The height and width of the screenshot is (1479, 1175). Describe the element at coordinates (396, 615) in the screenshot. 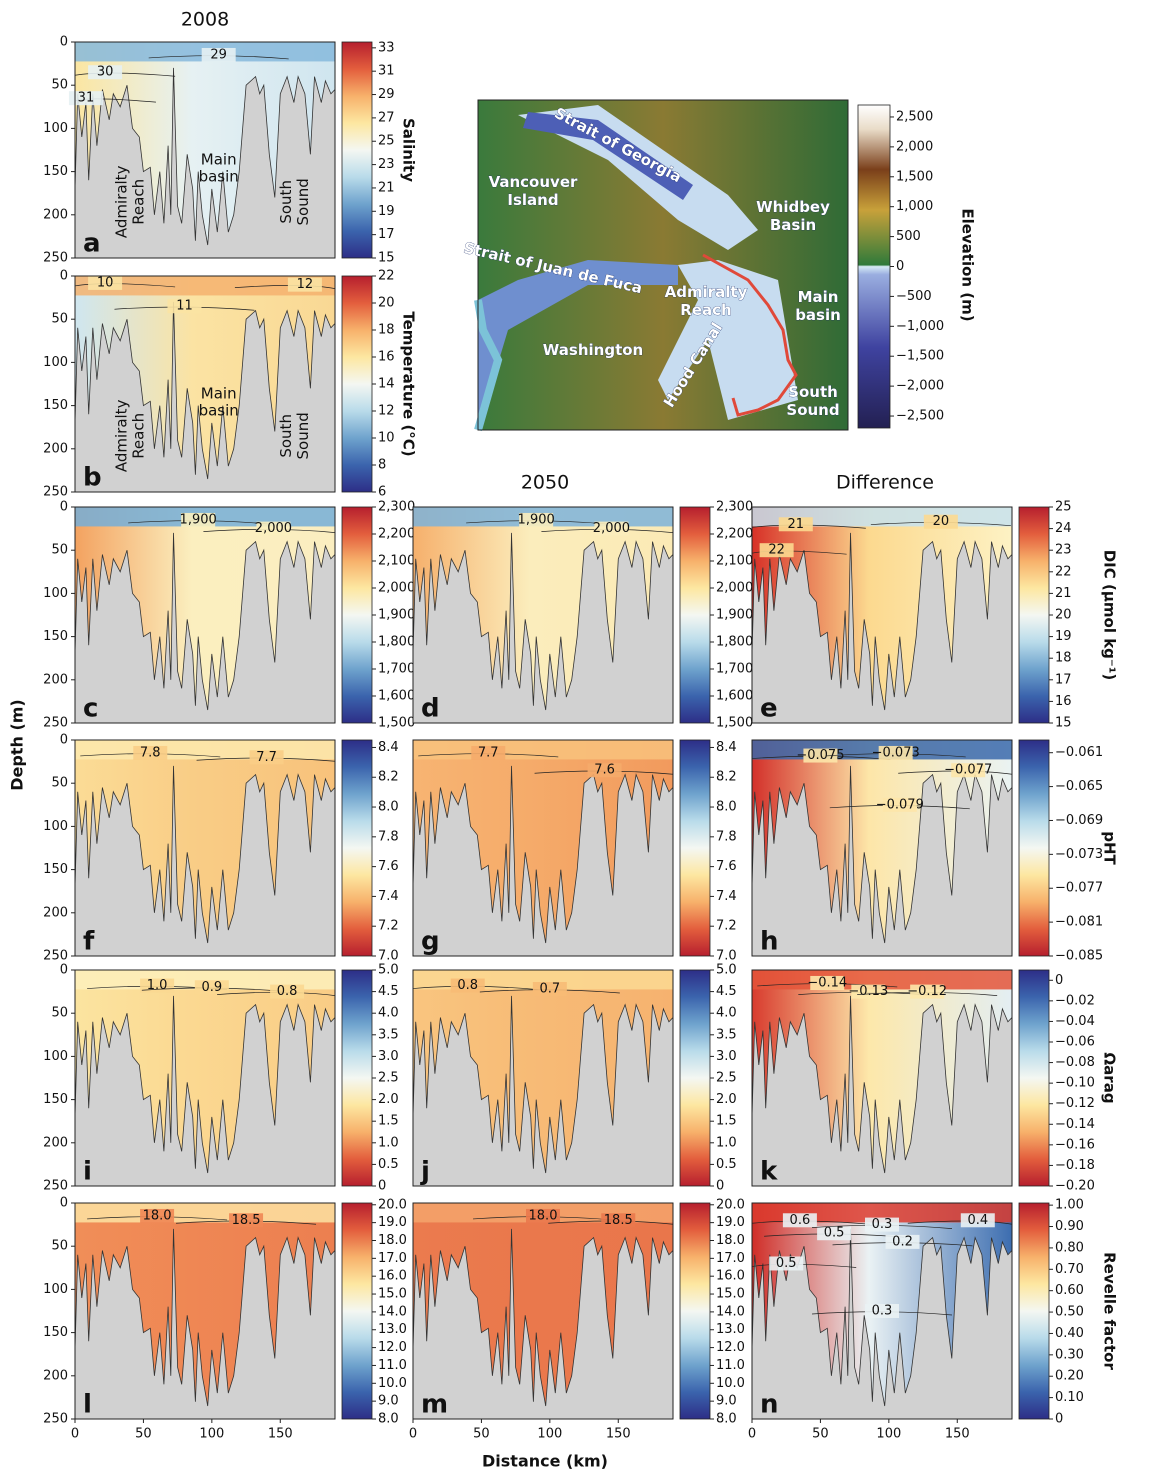

I see `colorbar-tick-label: 1,900` at that location.